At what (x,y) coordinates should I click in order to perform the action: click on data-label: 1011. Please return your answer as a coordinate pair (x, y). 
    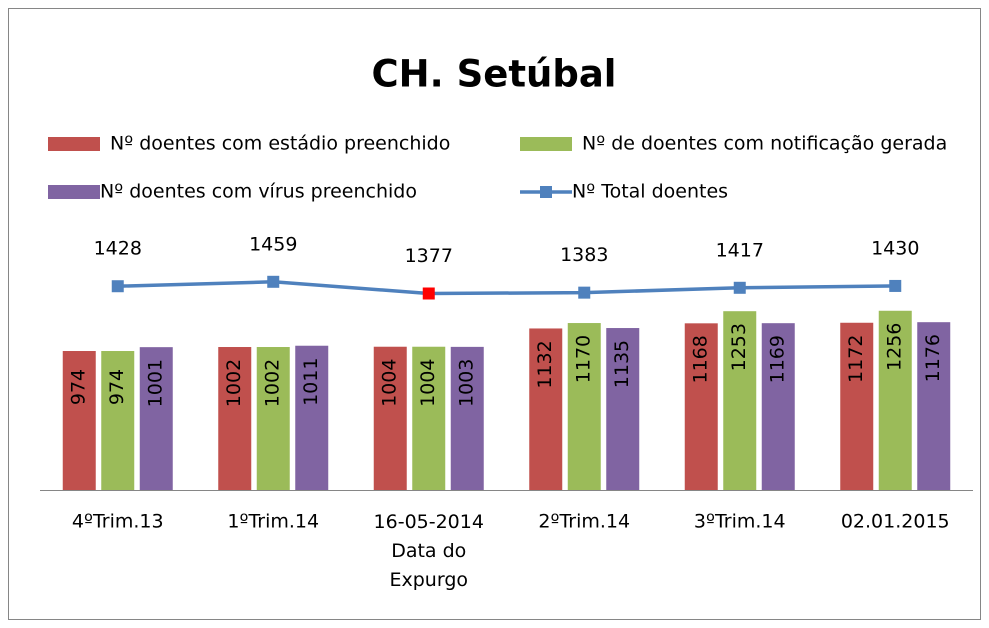
    Looking at the image, I should click on (311, 382).